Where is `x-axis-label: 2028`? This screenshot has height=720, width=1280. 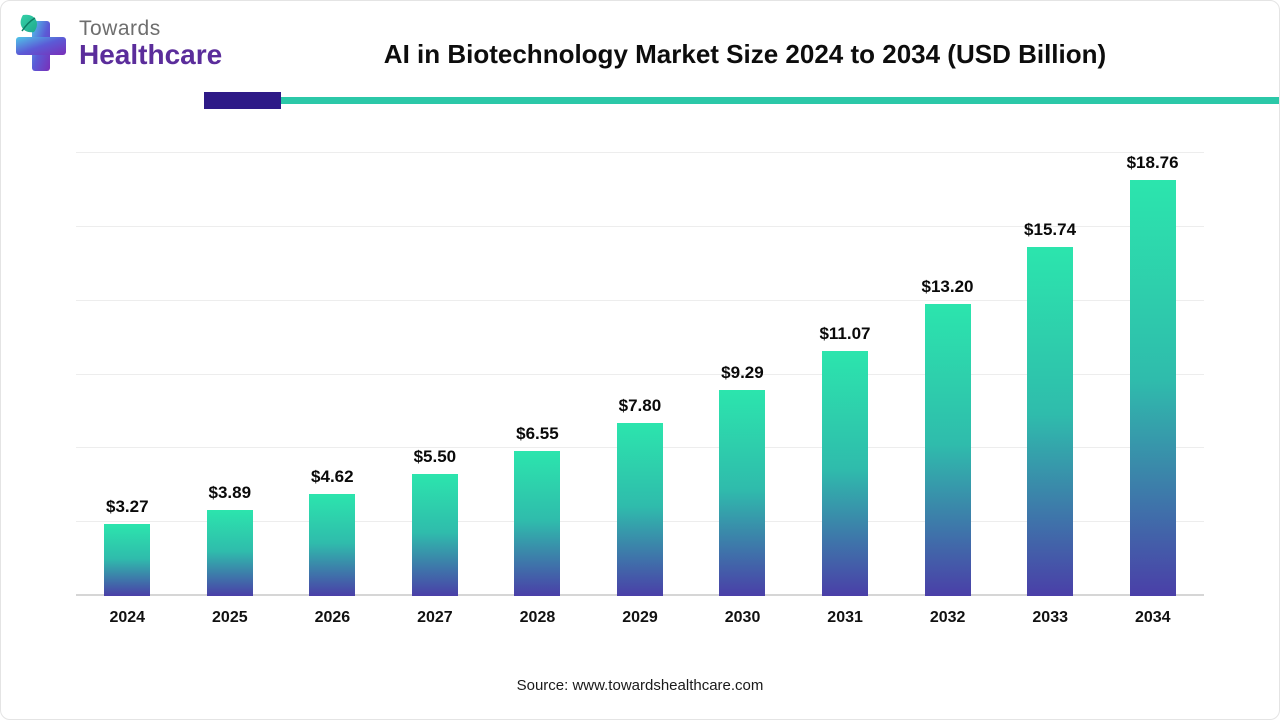 x-axis-label: 2028 is located at coordinates (537, 617).